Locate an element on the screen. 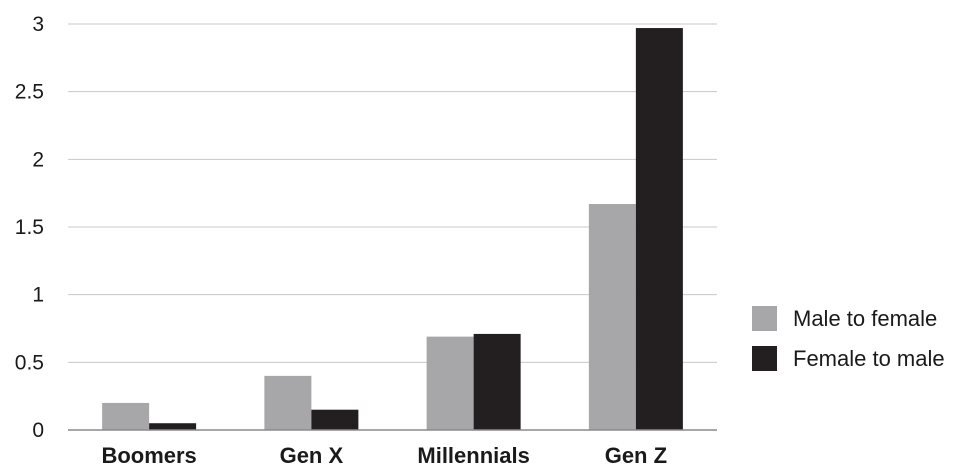 Image resolution: width=967 pixels, height=469 pixels. x-category-label: Boomers is located at coordinates (148, 455).